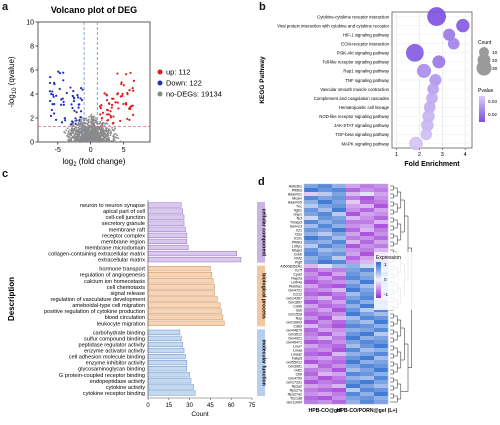 Image resolution: width=500 pixels, height=425 pixels. I want to click on gene-label: Il17f, so click(298, 270).